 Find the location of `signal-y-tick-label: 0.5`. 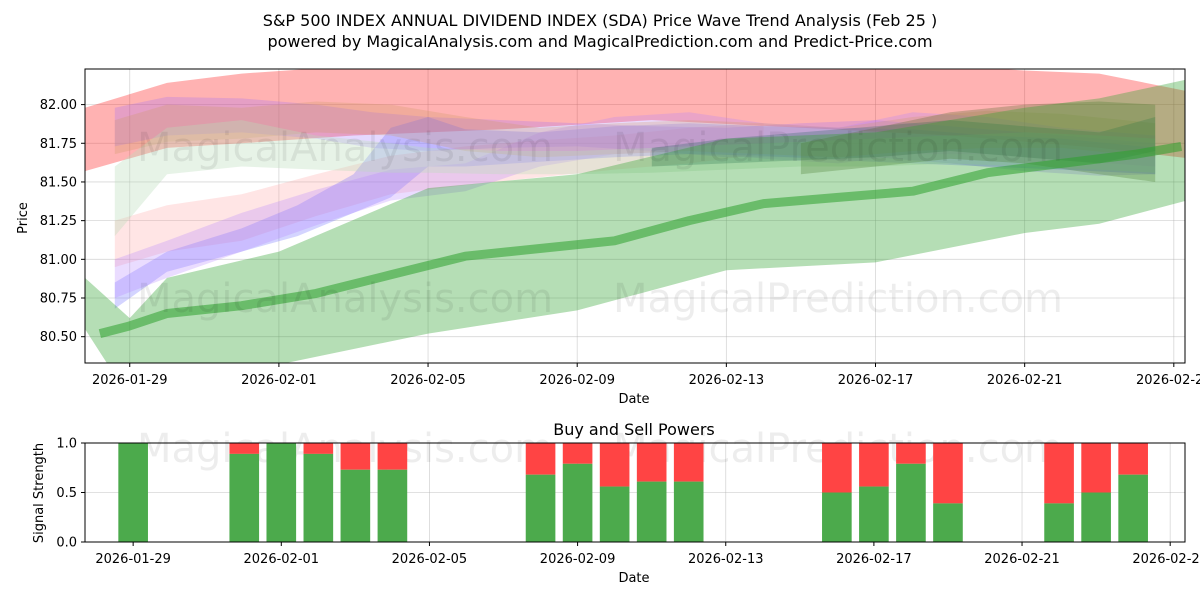

signal-y-tick-label: 0.5 is located at coordinates (66, 493).